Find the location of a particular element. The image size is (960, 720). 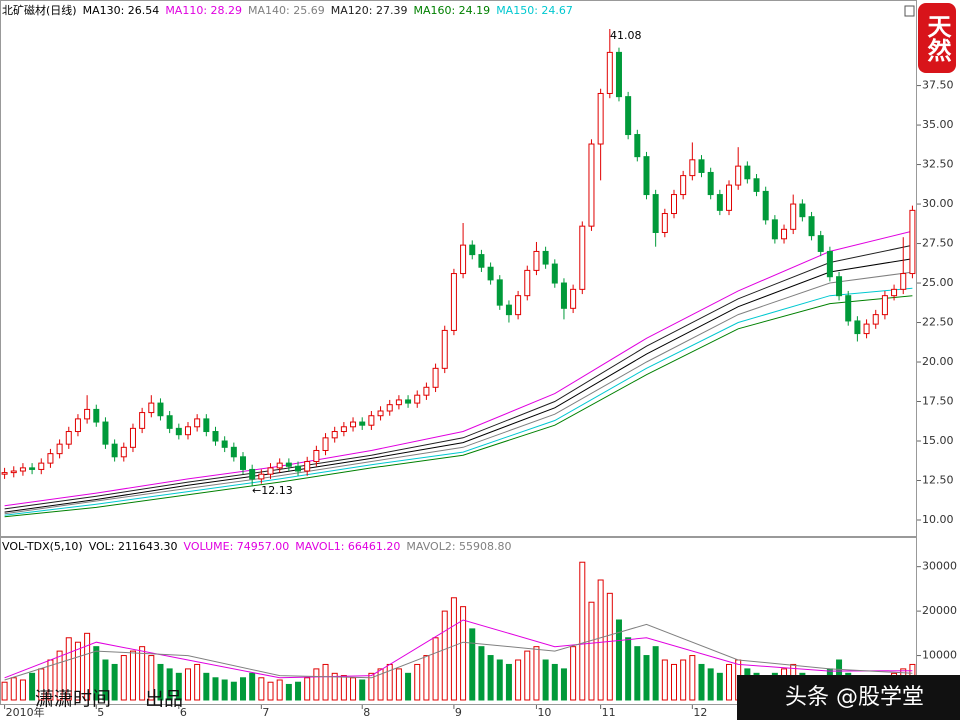

annotation: ←12.13 is located at coordinates (272, 490).